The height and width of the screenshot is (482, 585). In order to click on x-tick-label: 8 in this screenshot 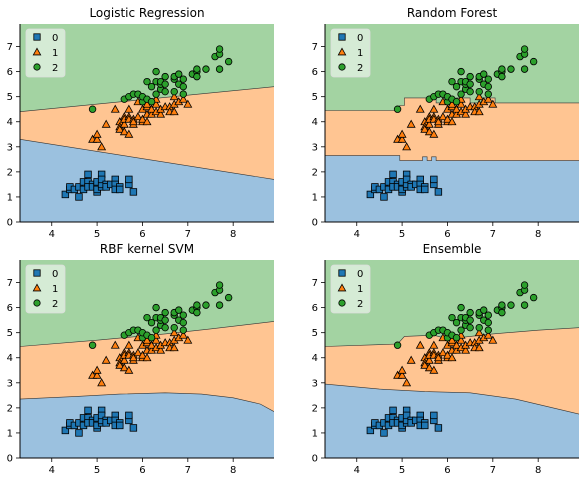, I will do `click(538, 234)`.